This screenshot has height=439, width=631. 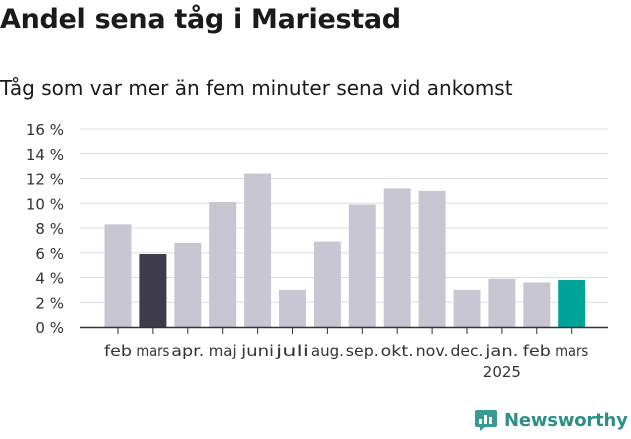 What do you see at coordinates (187, 351) in the screenshot?
I see `x-tick-label: apr.` at bounding box center [187, 351].